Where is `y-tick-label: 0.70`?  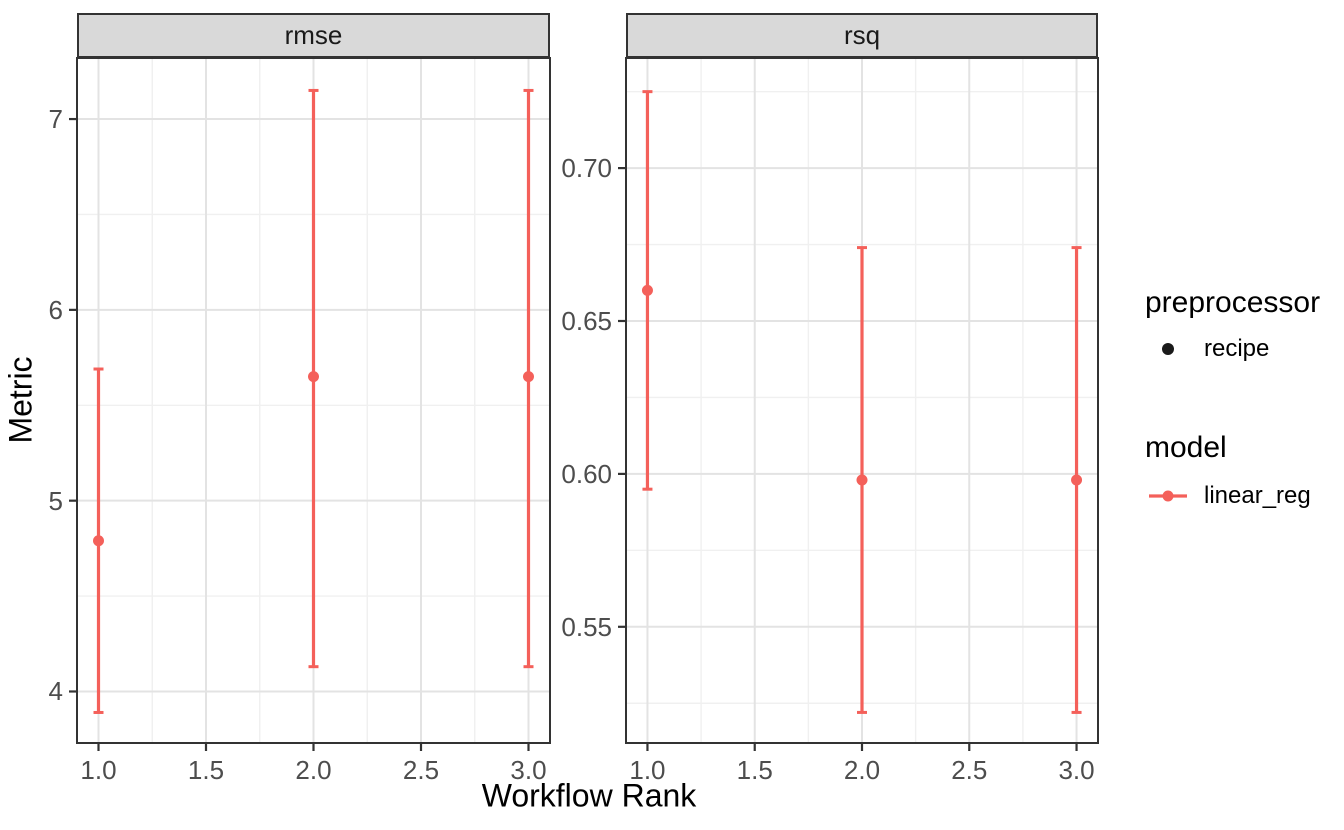 y-tick-label: 0.70 is located at coordinates (586, 168).